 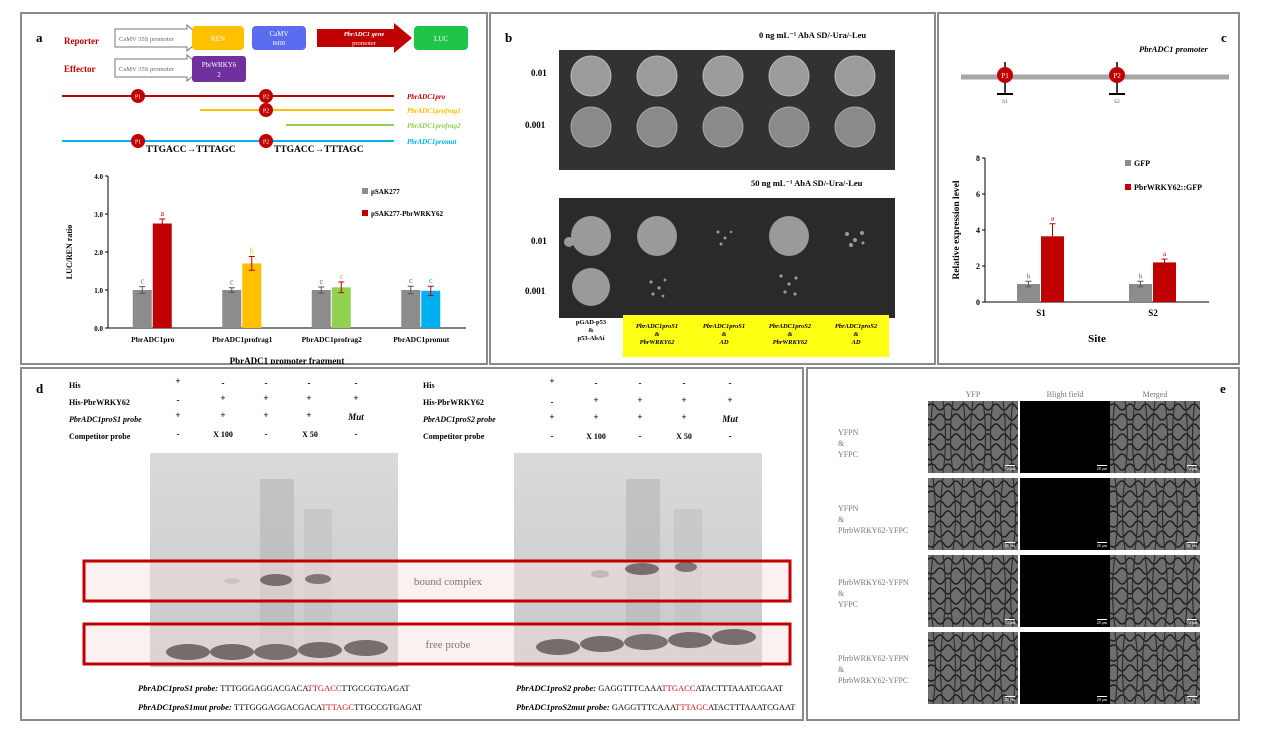 I want to click on micrograph-r1-c1: 20 μm, so click(x=973, y=437).